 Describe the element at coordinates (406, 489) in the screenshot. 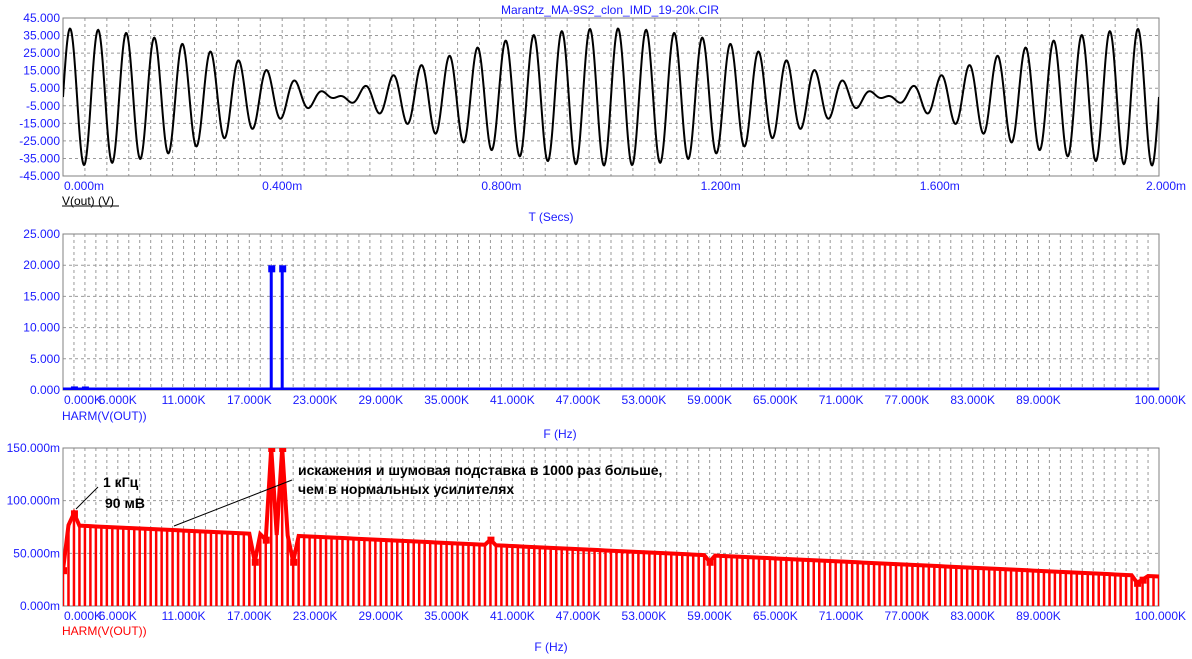

I see `annotation-note-line2: чем в нормальных усилителях` at that location.